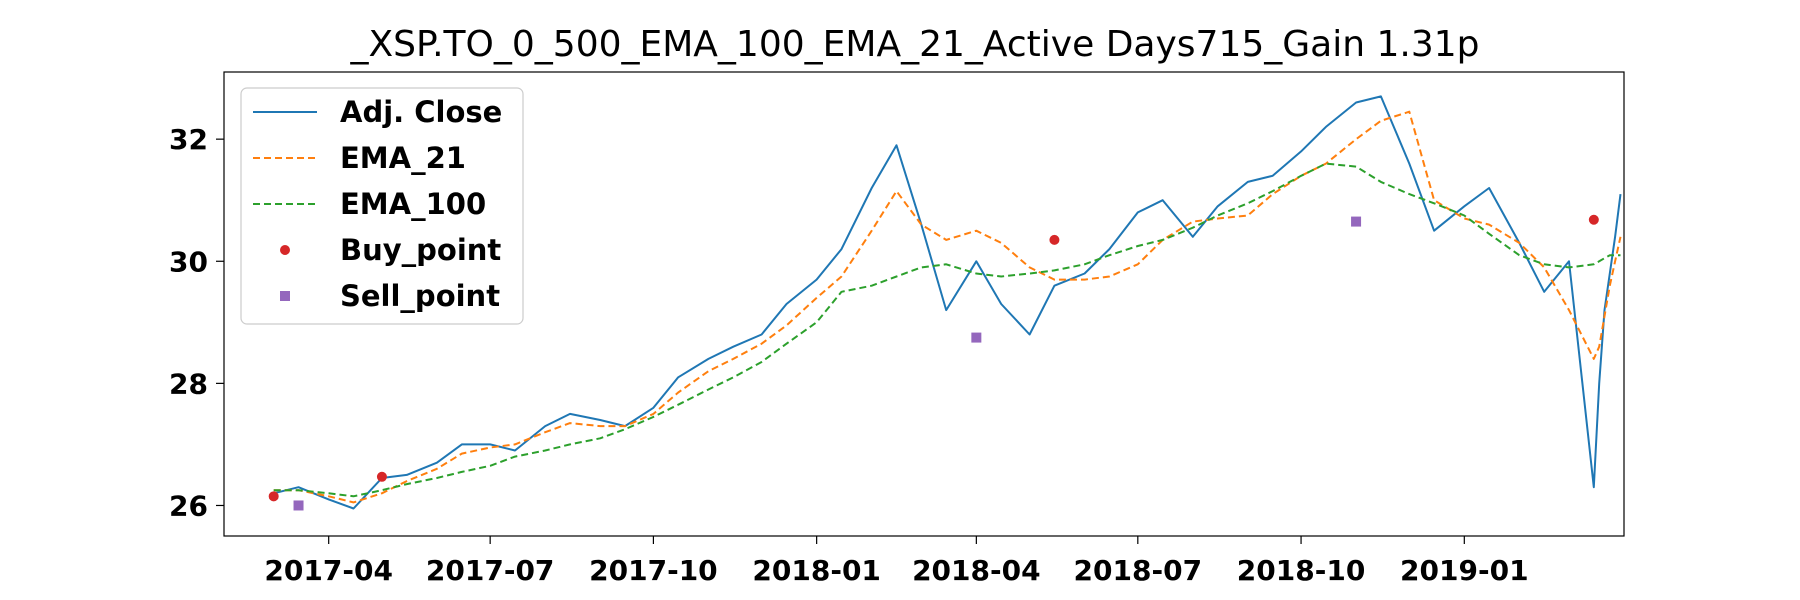  I want to click on x-tick-label: 2017-07, so click(490, 570).